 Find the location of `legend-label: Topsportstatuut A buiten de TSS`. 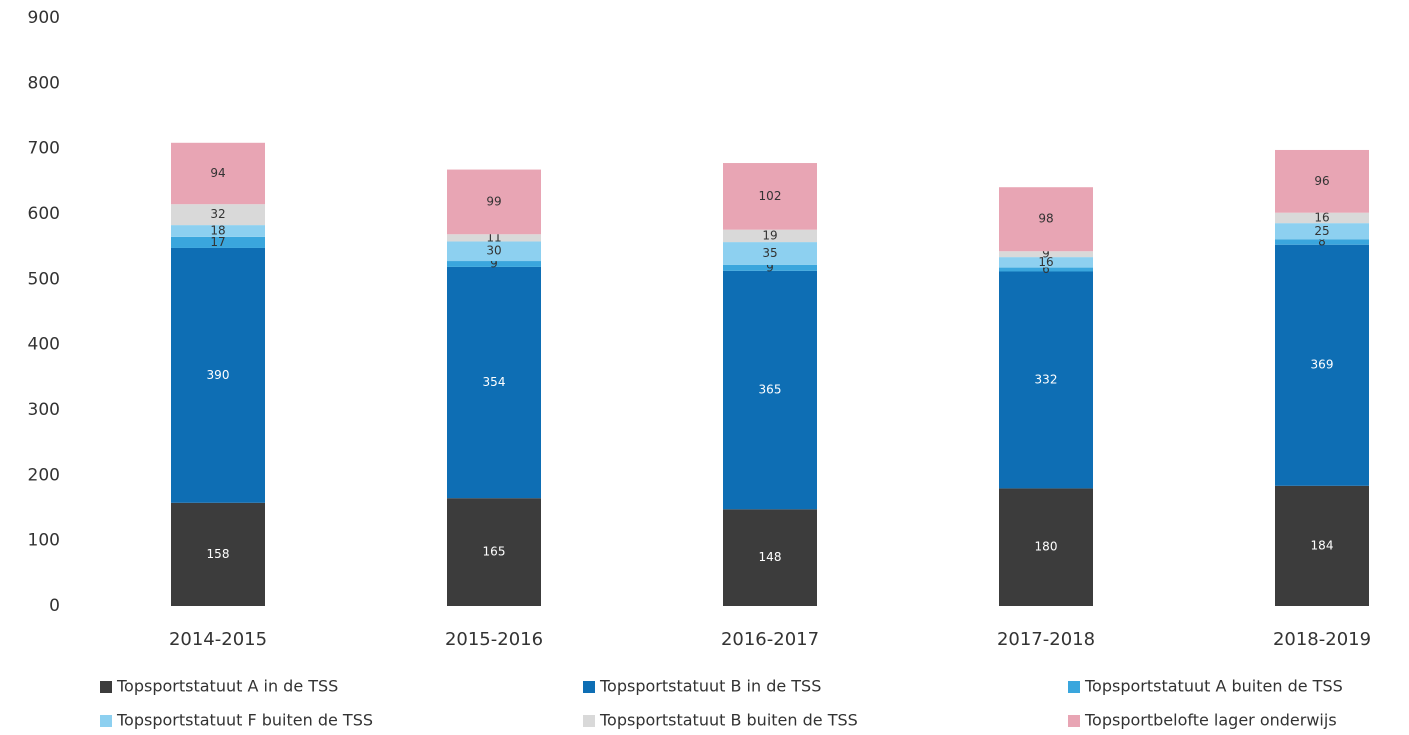

legend-label: Topsportstatuut A buiten de TSS is located at coordinates (1213, 686).